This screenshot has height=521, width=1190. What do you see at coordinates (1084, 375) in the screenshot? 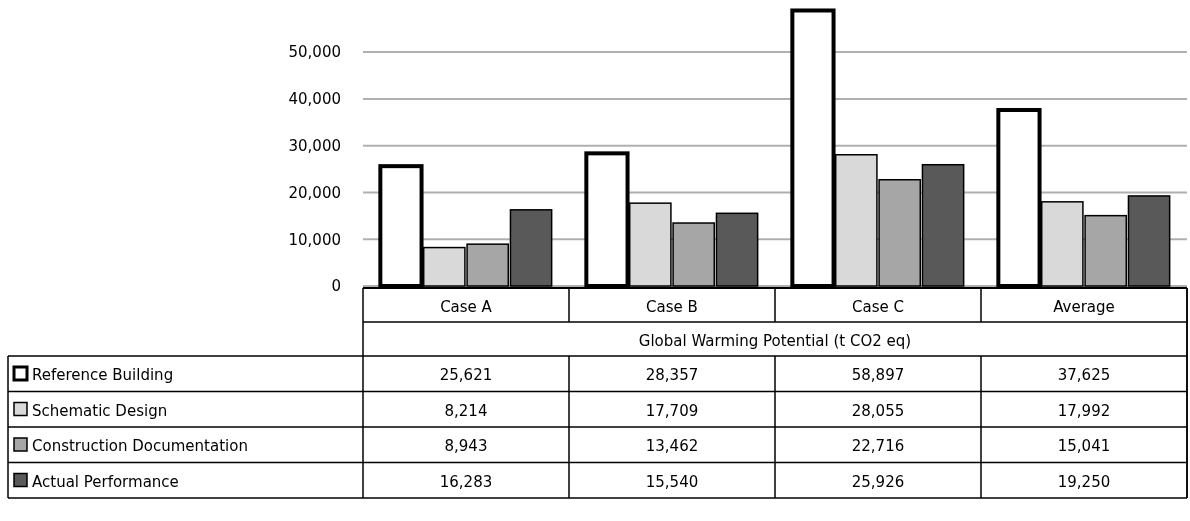
I see `data-label: 37,625` at bounding box center [1084, 375].